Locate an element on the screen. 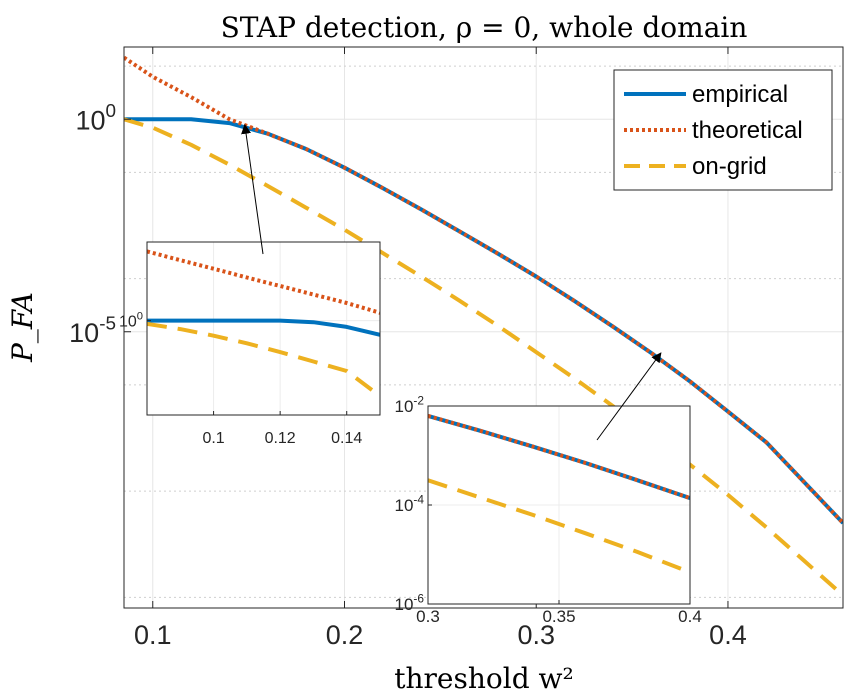 This screenshot has width=845, height=700. inset-low-threshold: 0.1 0.12 0.14 100 is located at coordinates (250, 344).